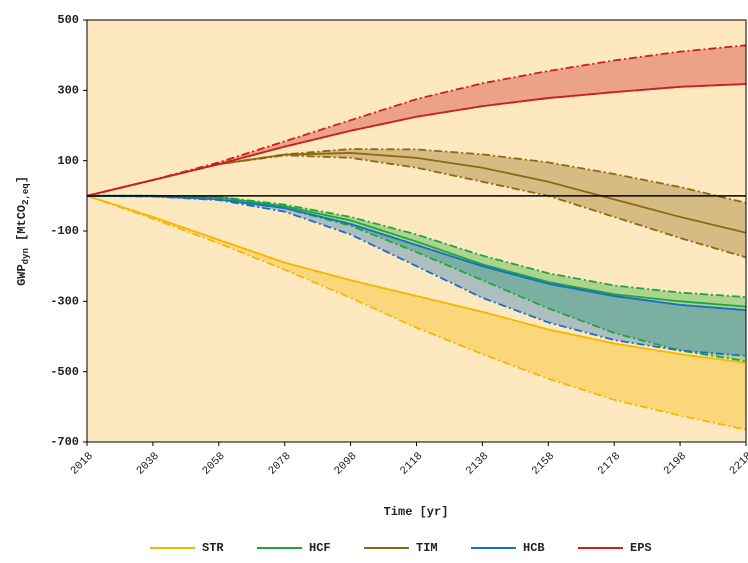  I want to click on x-tick-label: 2018, so click(82, 463).